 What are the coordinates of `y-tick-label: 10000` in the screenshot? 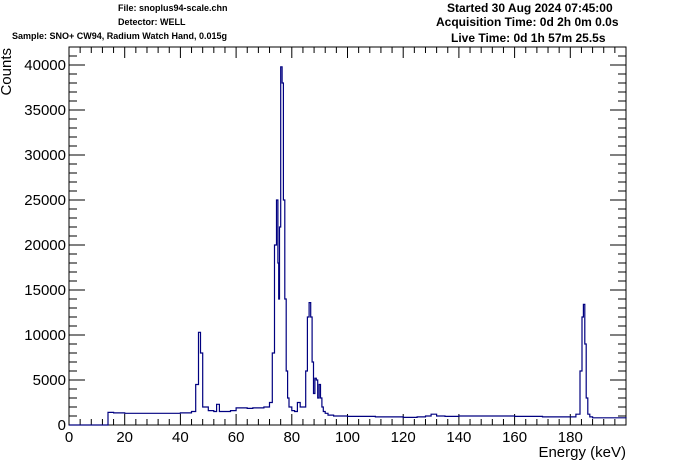 It's located at (45, 335).